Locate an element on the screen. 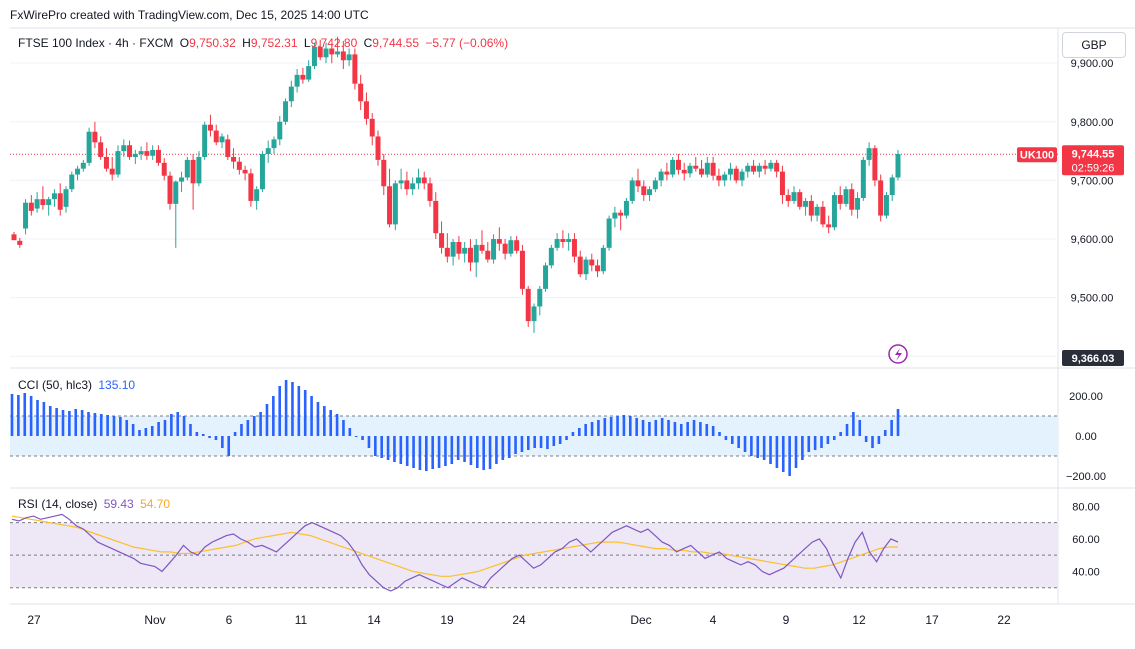  price-tag-countdown: 02:59:26 is located at coordinates (1093, 168).